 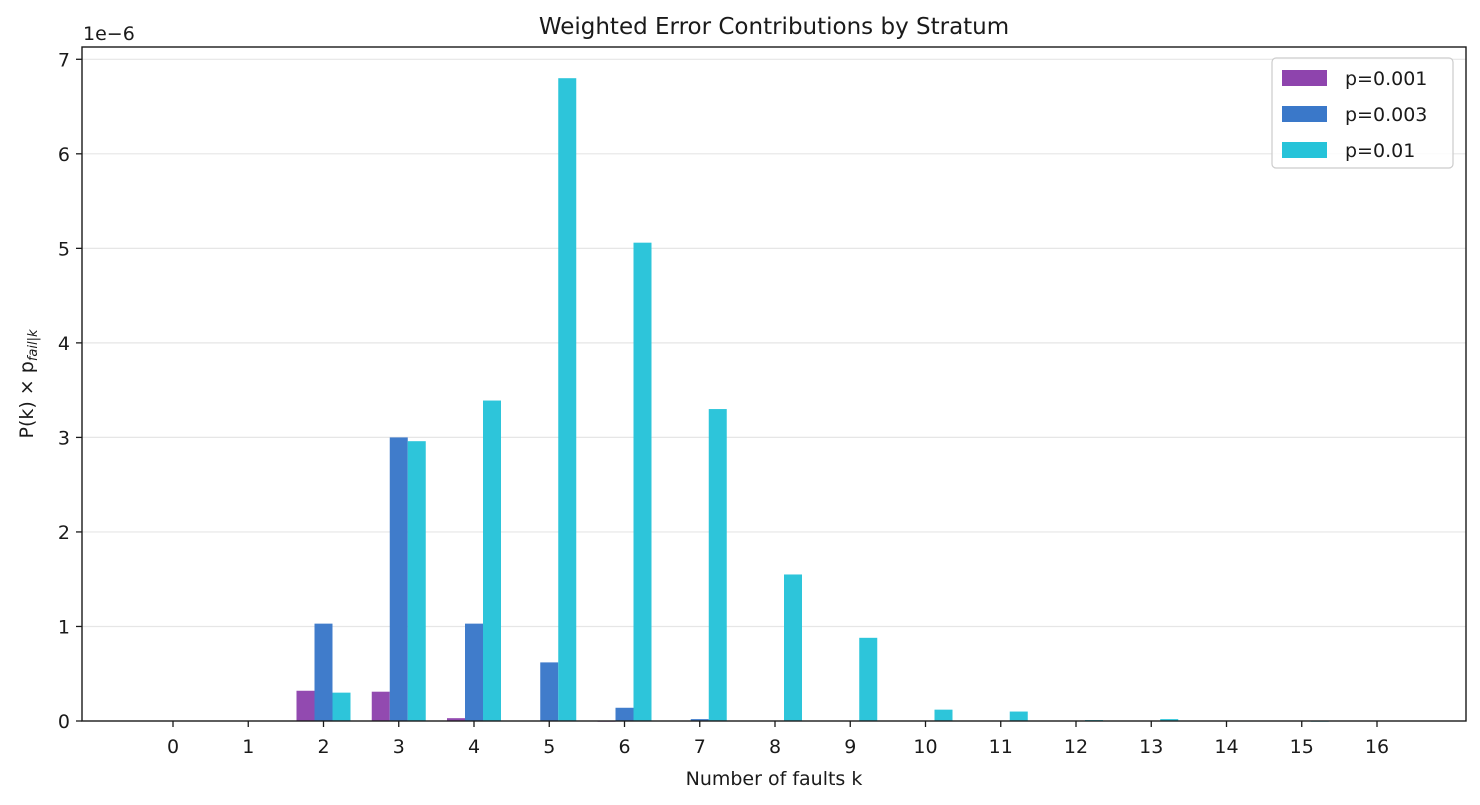 What do you see at coordinates (549, 747) in the screenshot?
I see `x-tick-label: 5` at bounding box center [549, 747].